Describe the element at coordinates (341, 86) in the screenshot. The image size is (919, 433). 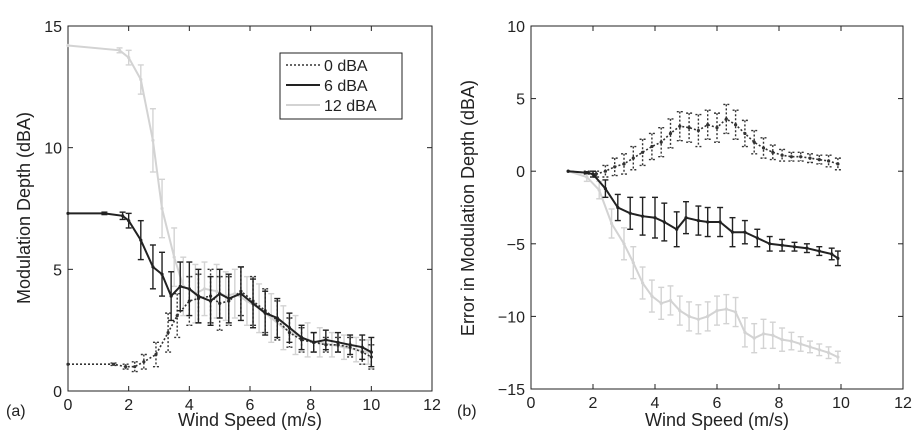
I see `legend: 0 dBA 6 dBA 12 dBA` at that location.